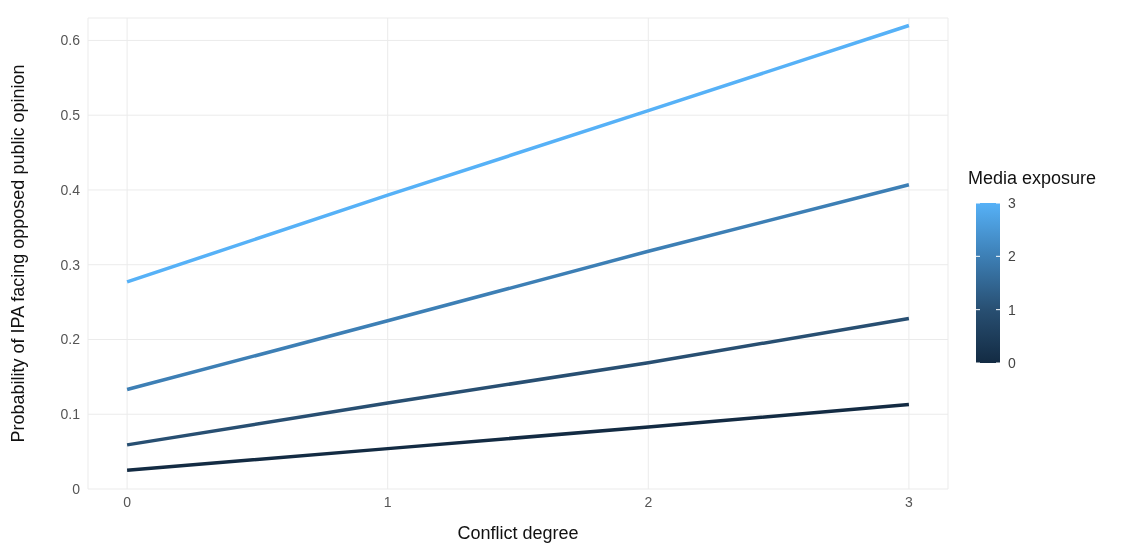 Image resolution: width=1129 pixels, height=557 pixels. Describe the element at coordinates (648, 501) in the screenshot. I see `x-tick-label: 2` at that location.